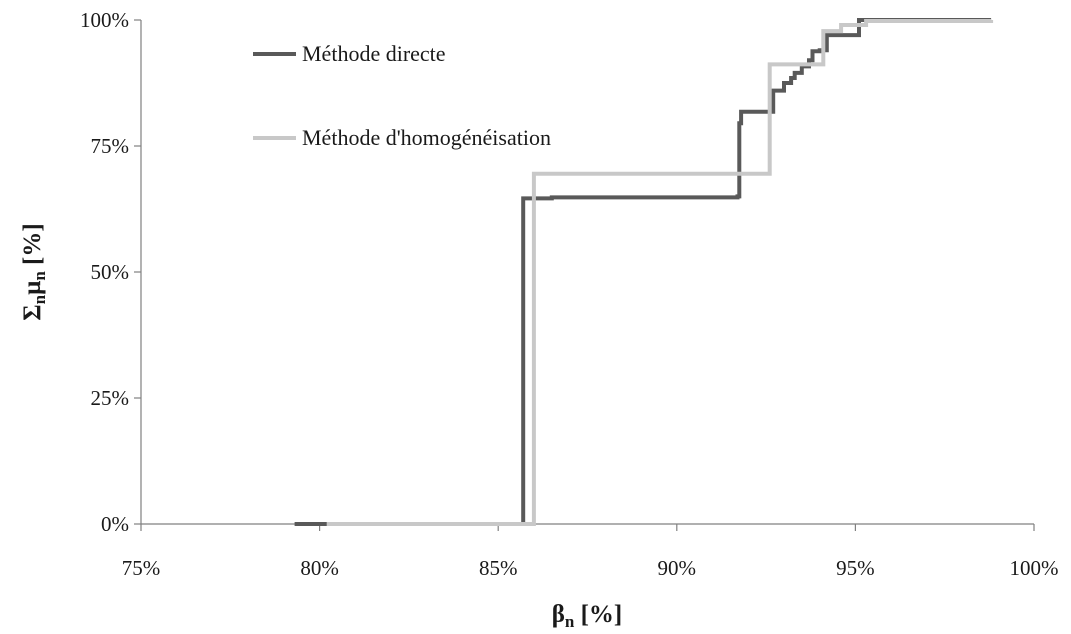  What do you see at coordinates (104, 20) in the screenshot?
I see `y-tick-label: 100%` at bounding box center [104, 20].